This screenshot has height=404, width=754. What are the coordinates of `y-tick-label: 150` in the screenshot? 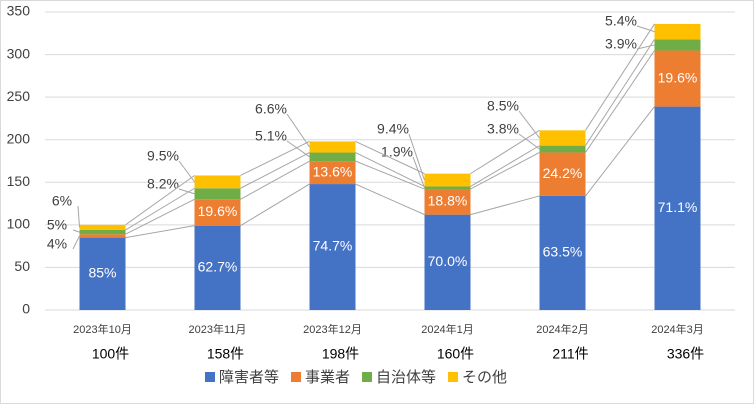 It's located at (19, 181).